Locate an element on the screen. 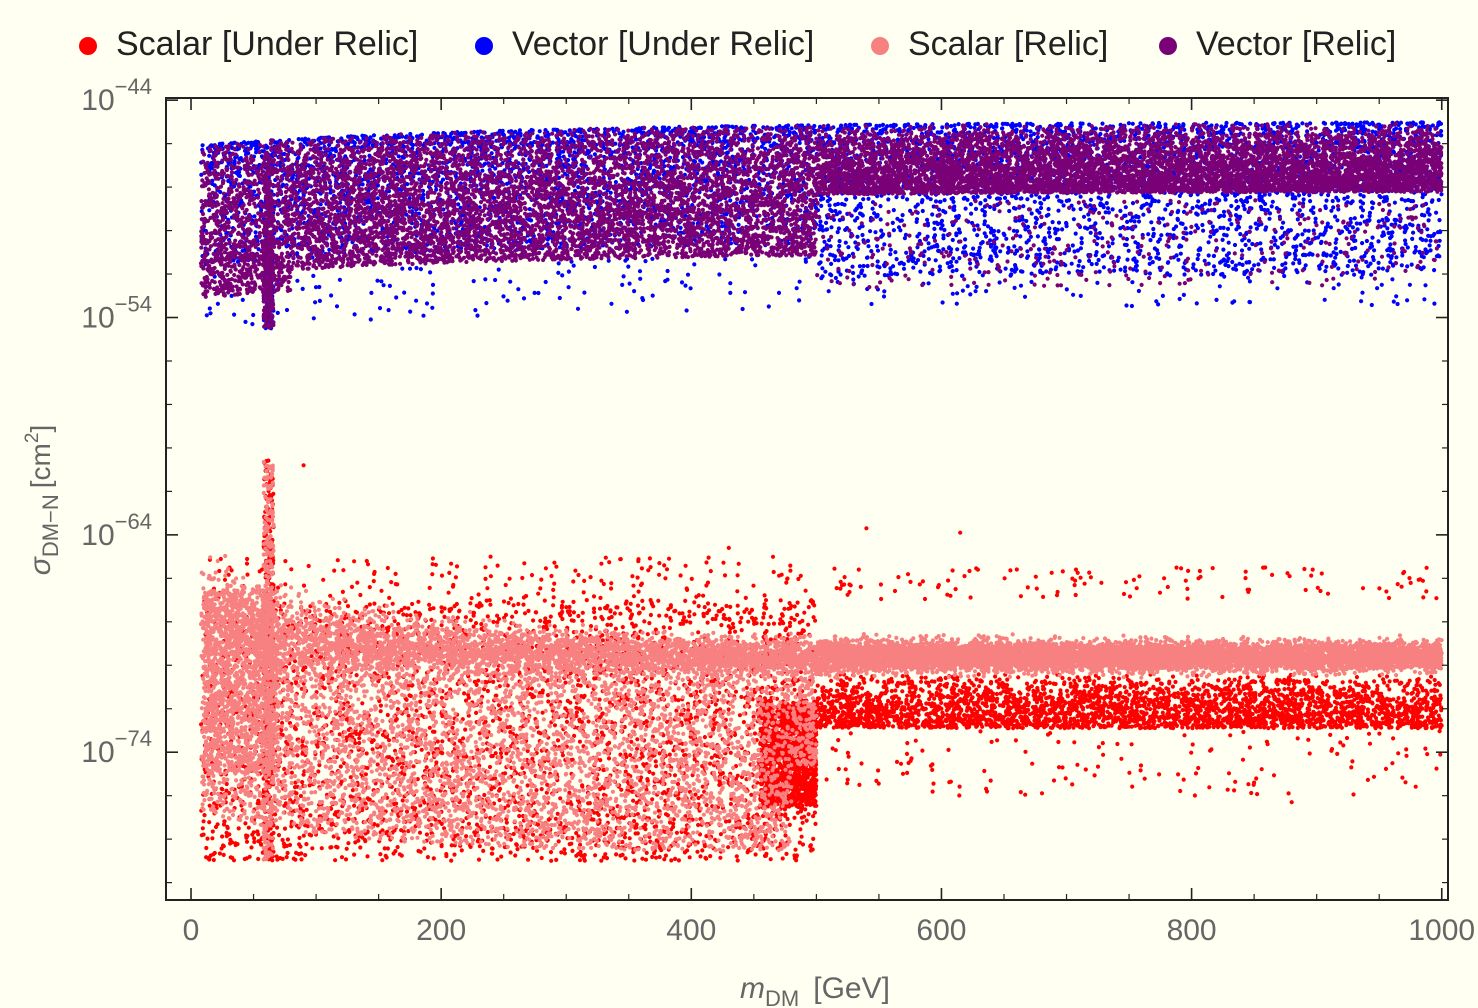 Image resolution: width=1478 pixels, height=1008 pixels. y-tick-label: 10−54 is located at coordinates (116, 313).